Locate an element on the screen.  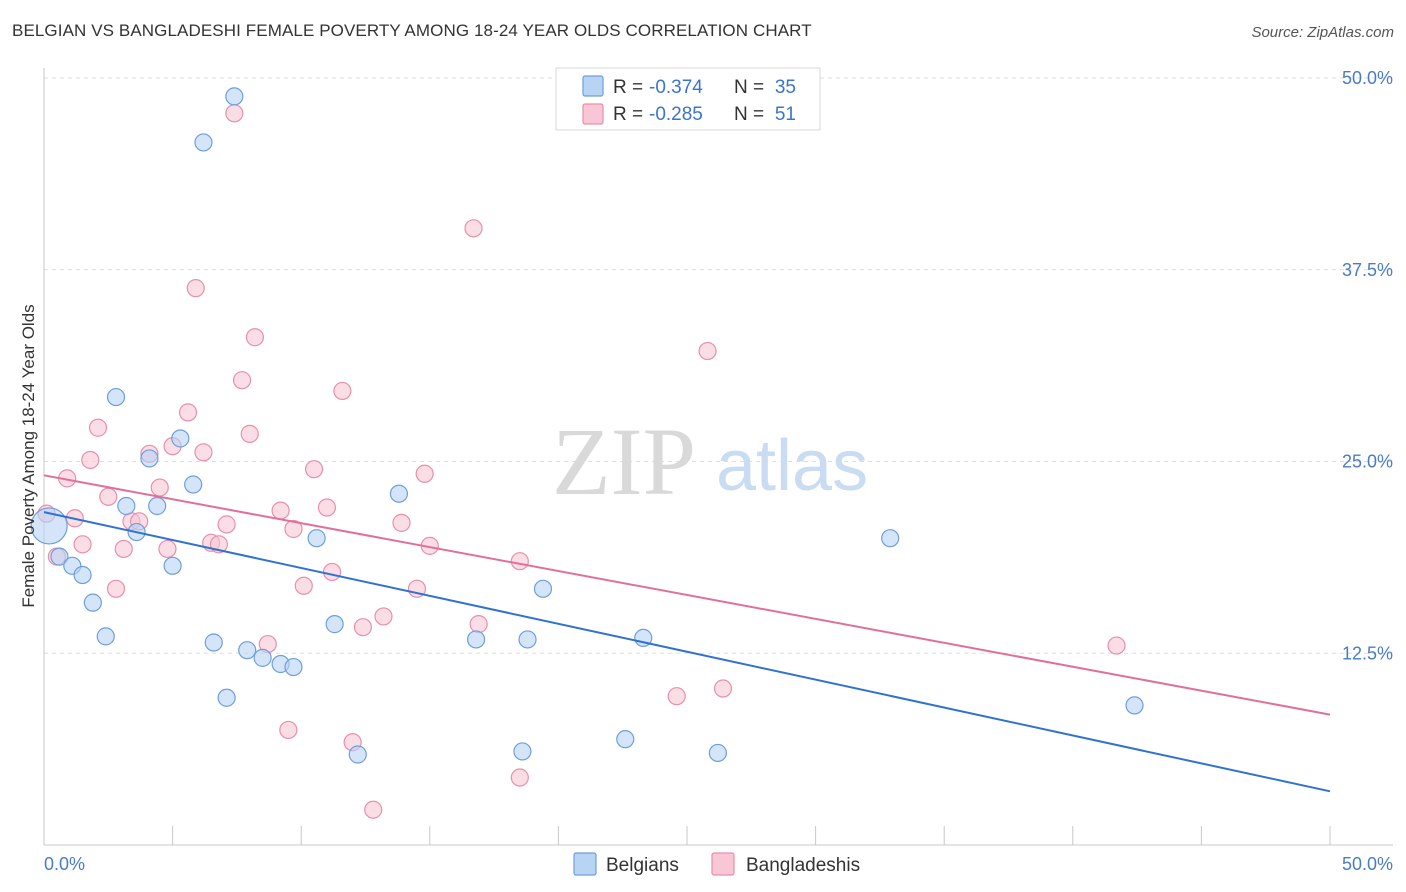
legend-n-label-bangladeshis: N = is located at coordinates (749, 114).